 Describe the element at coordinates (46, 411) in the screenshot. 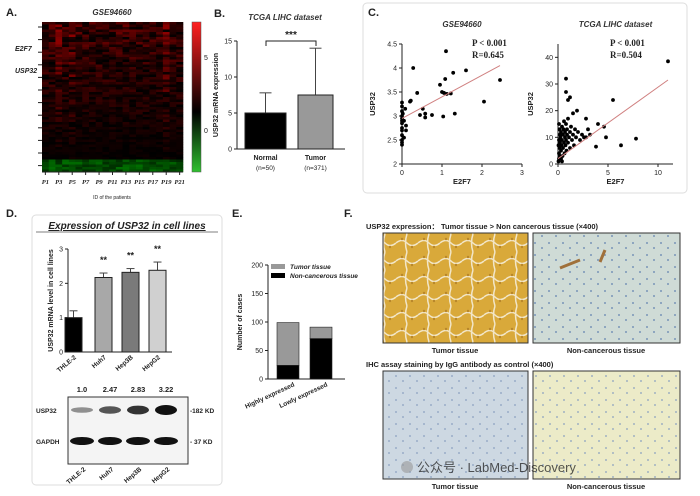

I see `blot-row-label: USP32` at that location.